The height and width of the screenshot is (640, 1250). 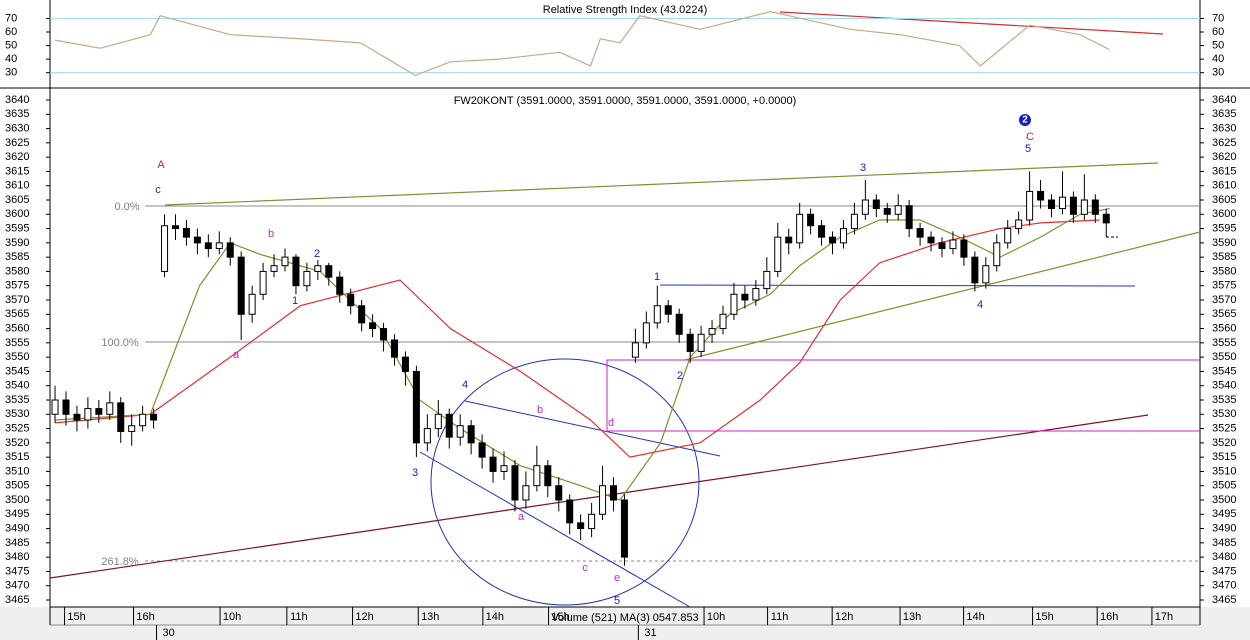 What do you see at coordinates (271, 234) in the screenshot?
I see `annotation: b` at bounding box center [271, 234].